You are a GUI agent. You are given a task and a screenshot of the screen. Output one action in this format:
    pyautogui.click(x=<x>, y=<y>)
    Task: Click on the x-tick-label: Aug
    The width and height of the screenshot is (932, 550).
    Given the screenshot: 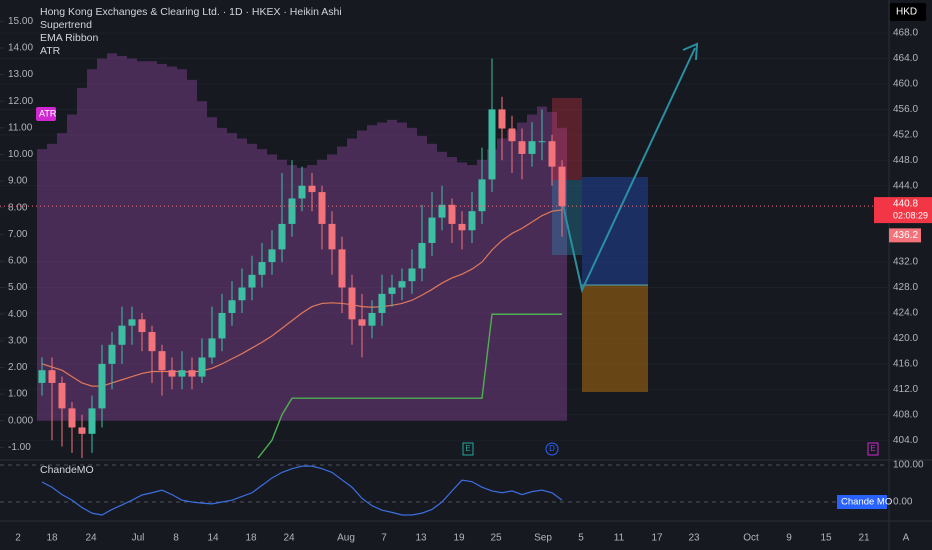 What is the action you would take?
    pyautogui.click(x=346, y=538)
    